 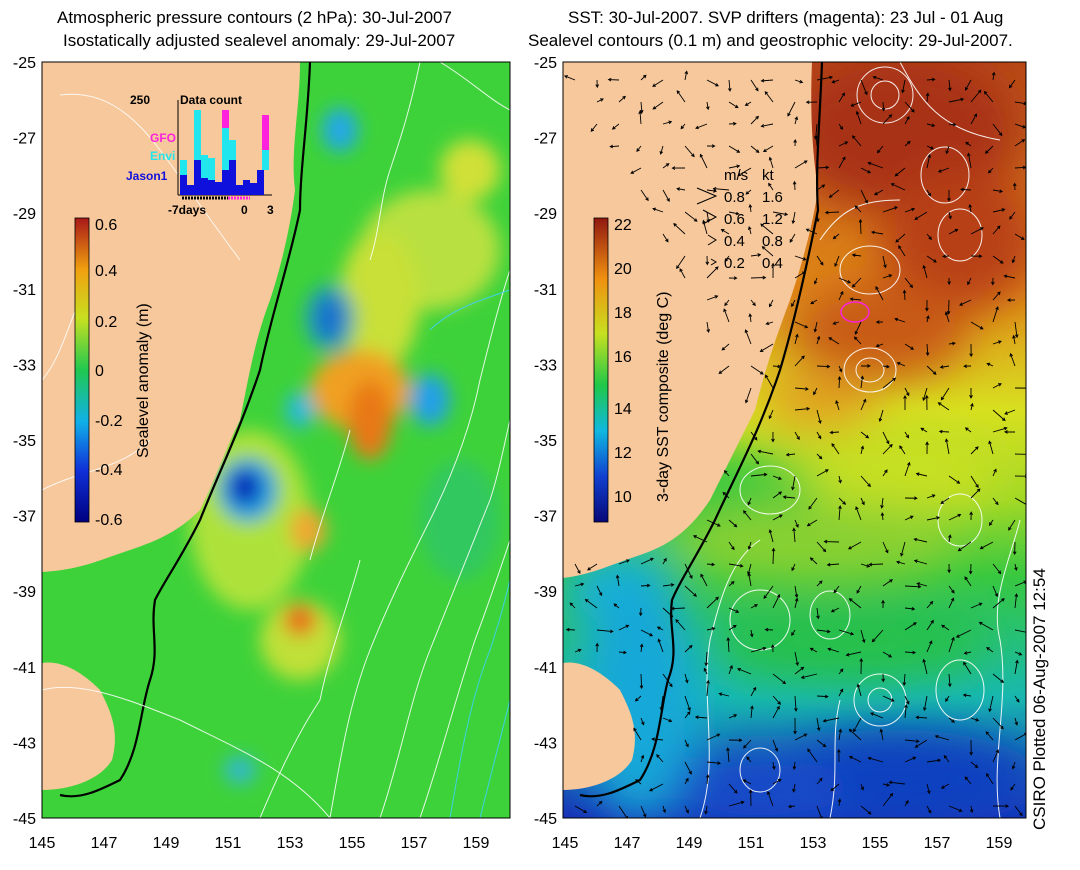 I want to click on left-lat-tick: -45, so click(x=24, y=819).